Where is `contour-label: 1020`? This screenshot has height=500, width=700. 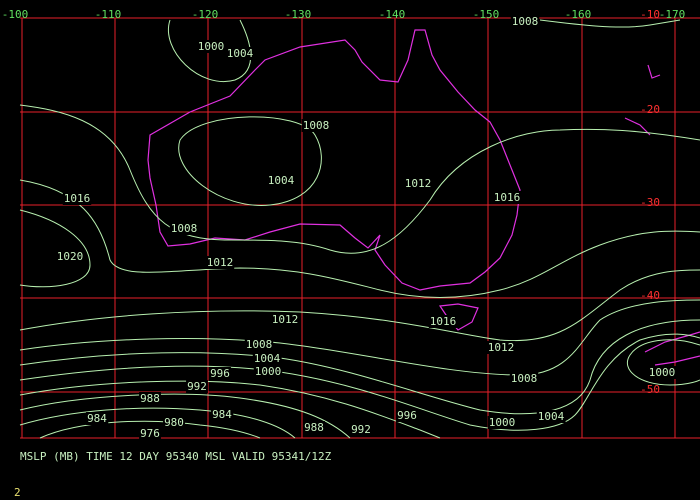
contour-label: 1020 is located at coordinates (70, 256).